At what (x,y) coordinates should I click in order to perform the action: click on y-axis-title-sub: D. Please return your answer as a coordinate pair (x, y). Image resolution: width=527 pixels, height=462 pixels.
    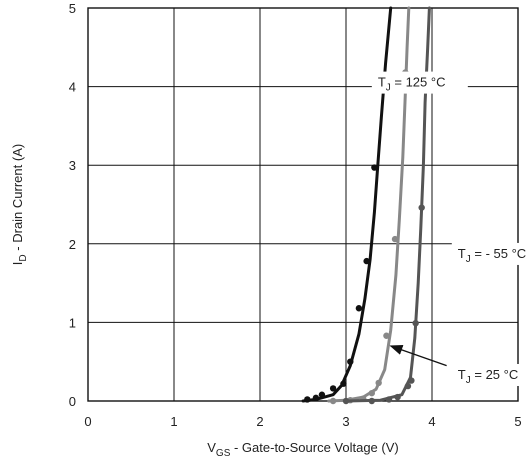
    Looking at the image, I should click on (23, 257).